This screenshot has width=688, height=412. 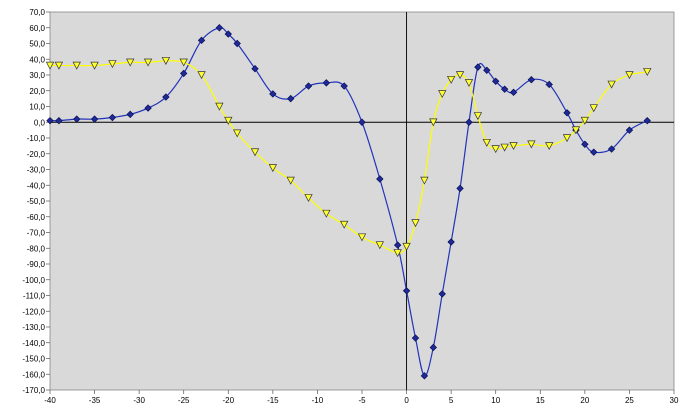 What do you see at coordinates (37, 12) in the screenshot?
I see `y-tick-label: 70,0` at bounding box center [37, 12].